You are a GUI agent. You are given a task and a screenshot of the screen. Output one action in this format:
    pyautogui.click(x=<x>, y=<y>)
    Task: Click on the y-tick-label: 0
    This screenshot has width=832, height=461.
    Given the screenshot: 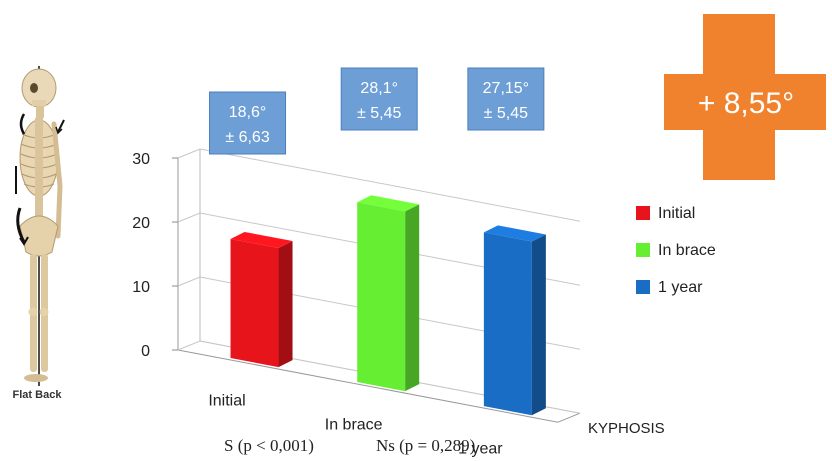 What is the action you would take?
    pyautogui.click(x=145, y=351)
    